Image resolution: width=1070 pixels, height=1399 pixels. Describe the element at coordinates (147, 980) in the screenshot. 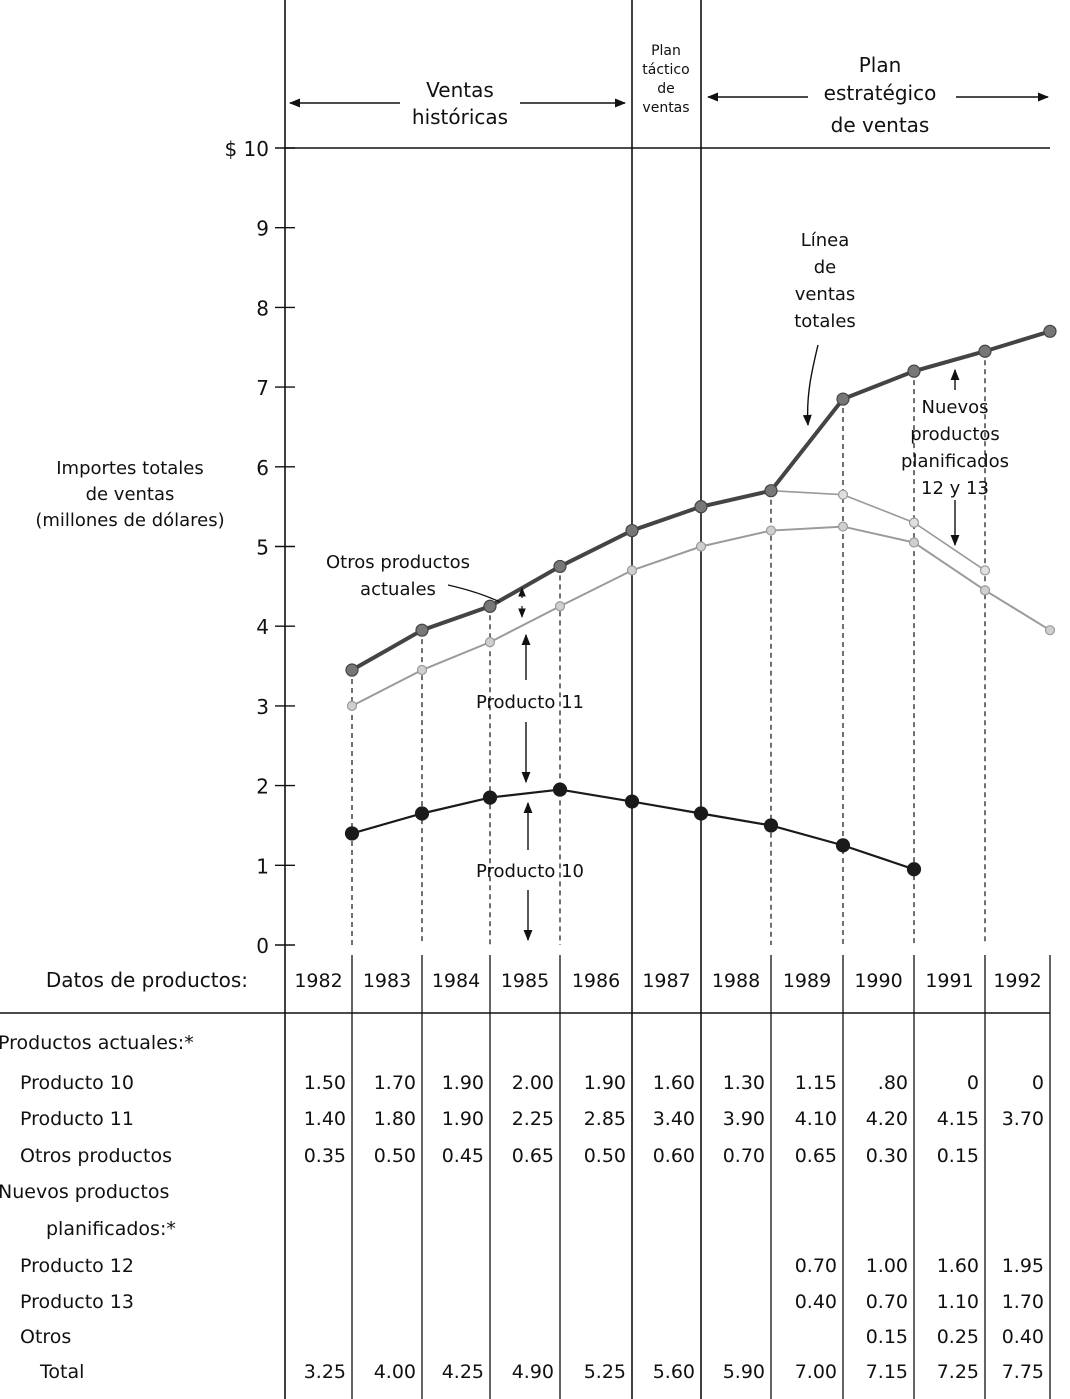

I see `table-header-label: Datos de productos:` at that location.